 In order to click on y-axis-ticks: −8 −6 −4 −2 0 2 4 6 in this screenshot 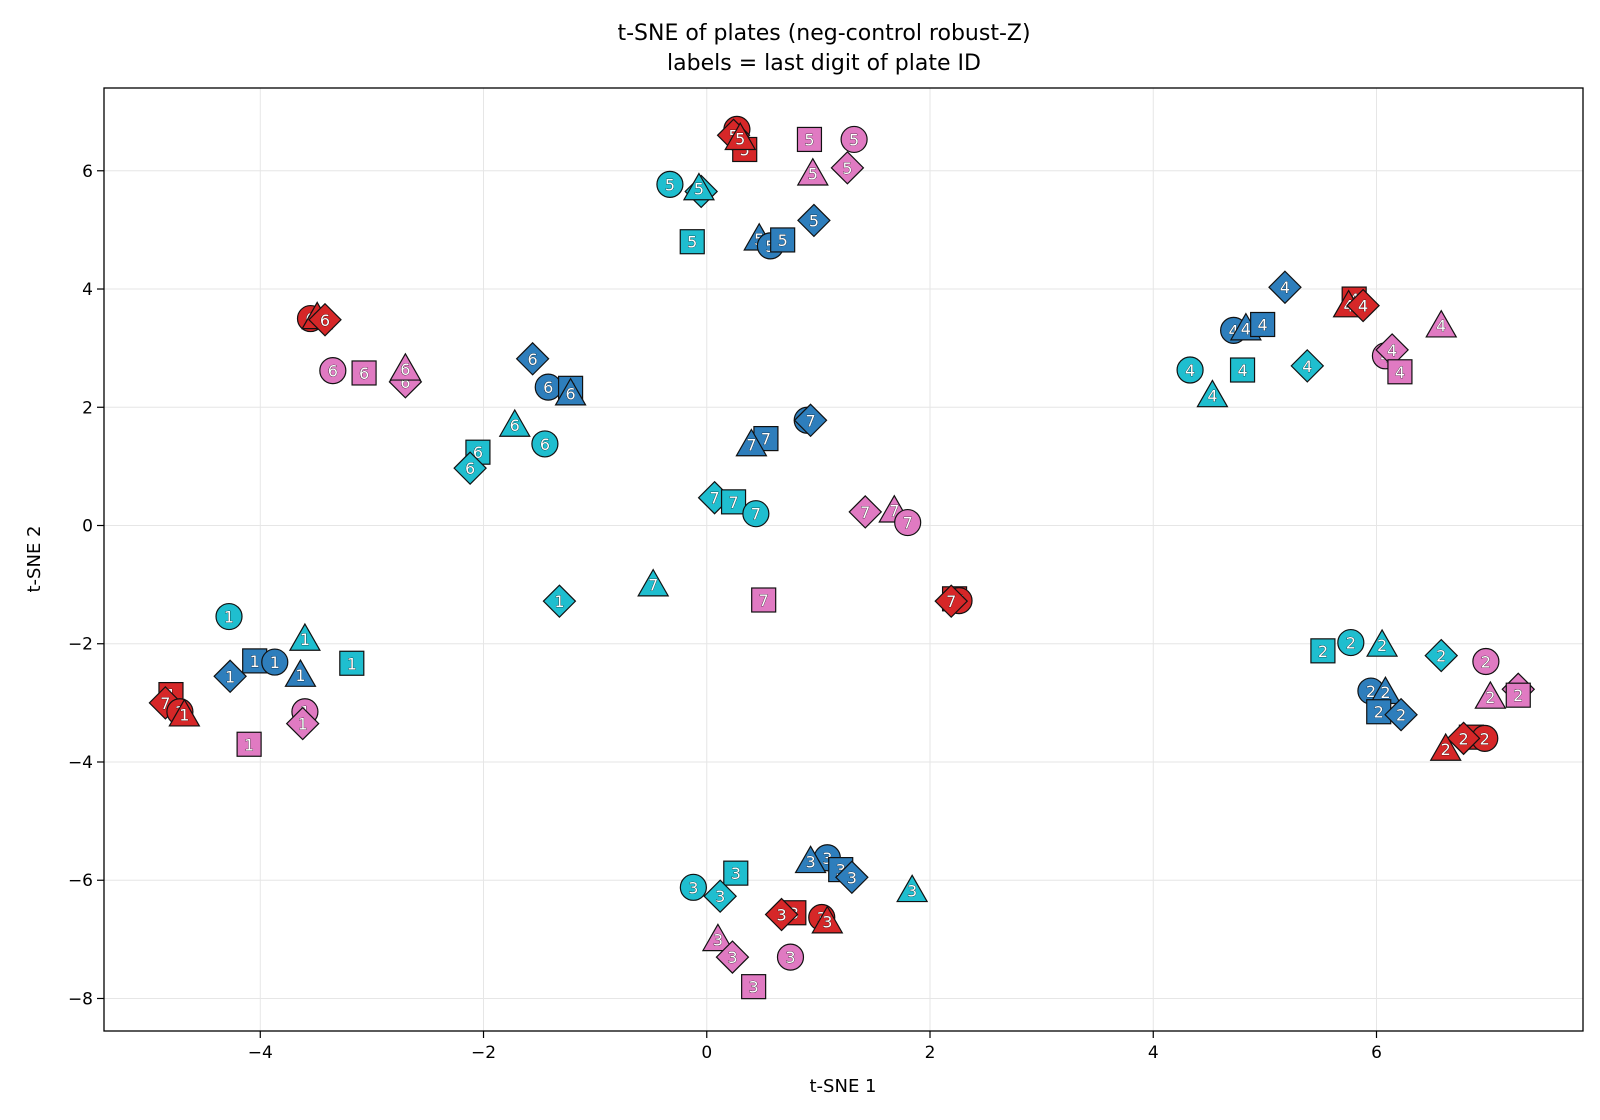, I will do `click(86, 585)`.